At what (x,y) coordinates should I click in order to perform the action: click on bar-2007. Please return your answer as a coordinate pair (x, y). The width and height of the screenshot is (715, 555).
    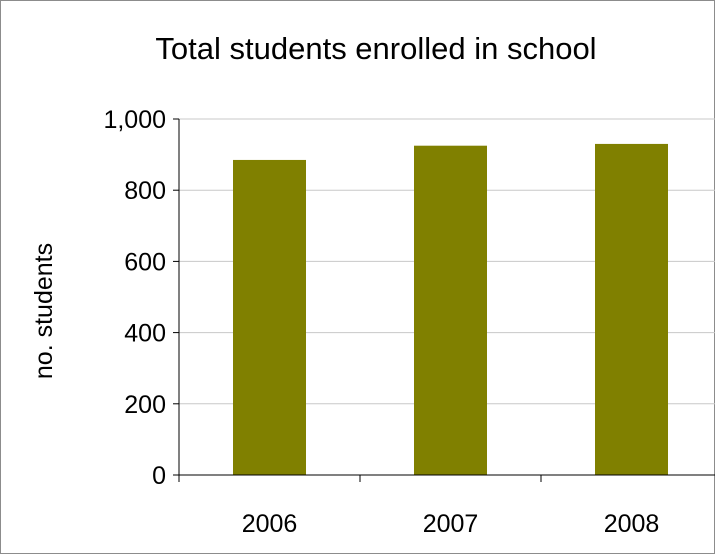
    Looking at the image, I should click on (450, 310).